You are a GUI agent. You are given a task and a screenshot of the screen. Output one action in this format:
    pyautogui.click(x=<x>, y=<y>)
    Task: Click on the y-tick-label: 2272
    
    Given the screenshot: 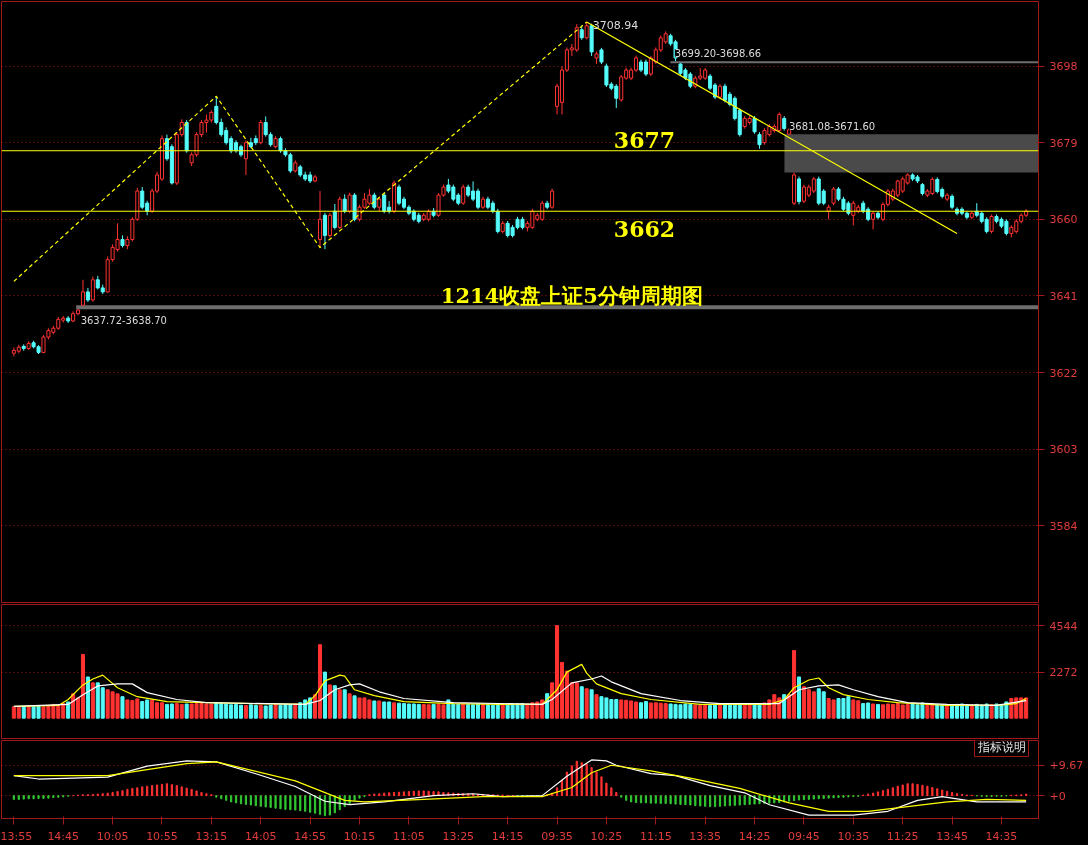 What is the action you would take?
    pyautogui.click(x=1063, y=673)
    